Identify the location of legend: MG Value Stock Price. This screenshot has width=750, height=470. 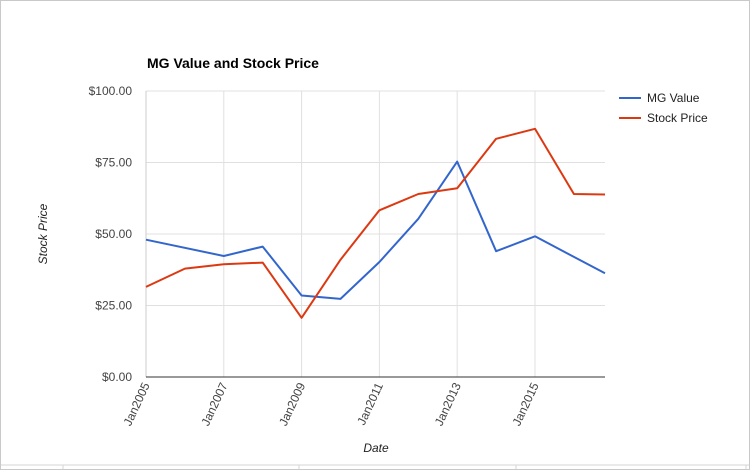
(663, 108).